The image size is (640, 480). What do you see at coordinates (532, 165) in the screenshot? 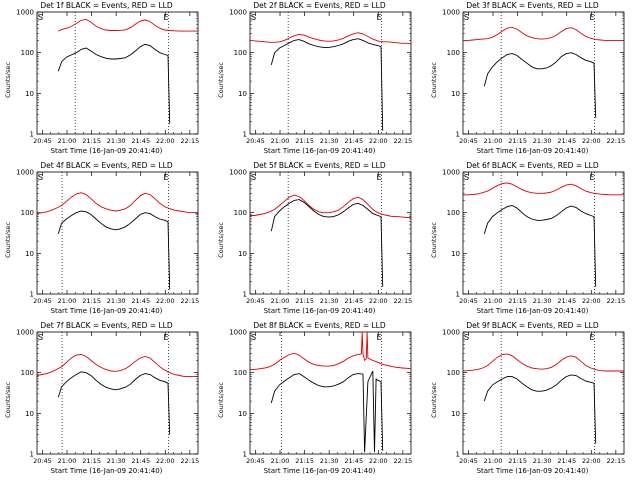
I see `panel-title: Det 6f BLACK = Events, RED = LLD` at bounding box center [532, 165].